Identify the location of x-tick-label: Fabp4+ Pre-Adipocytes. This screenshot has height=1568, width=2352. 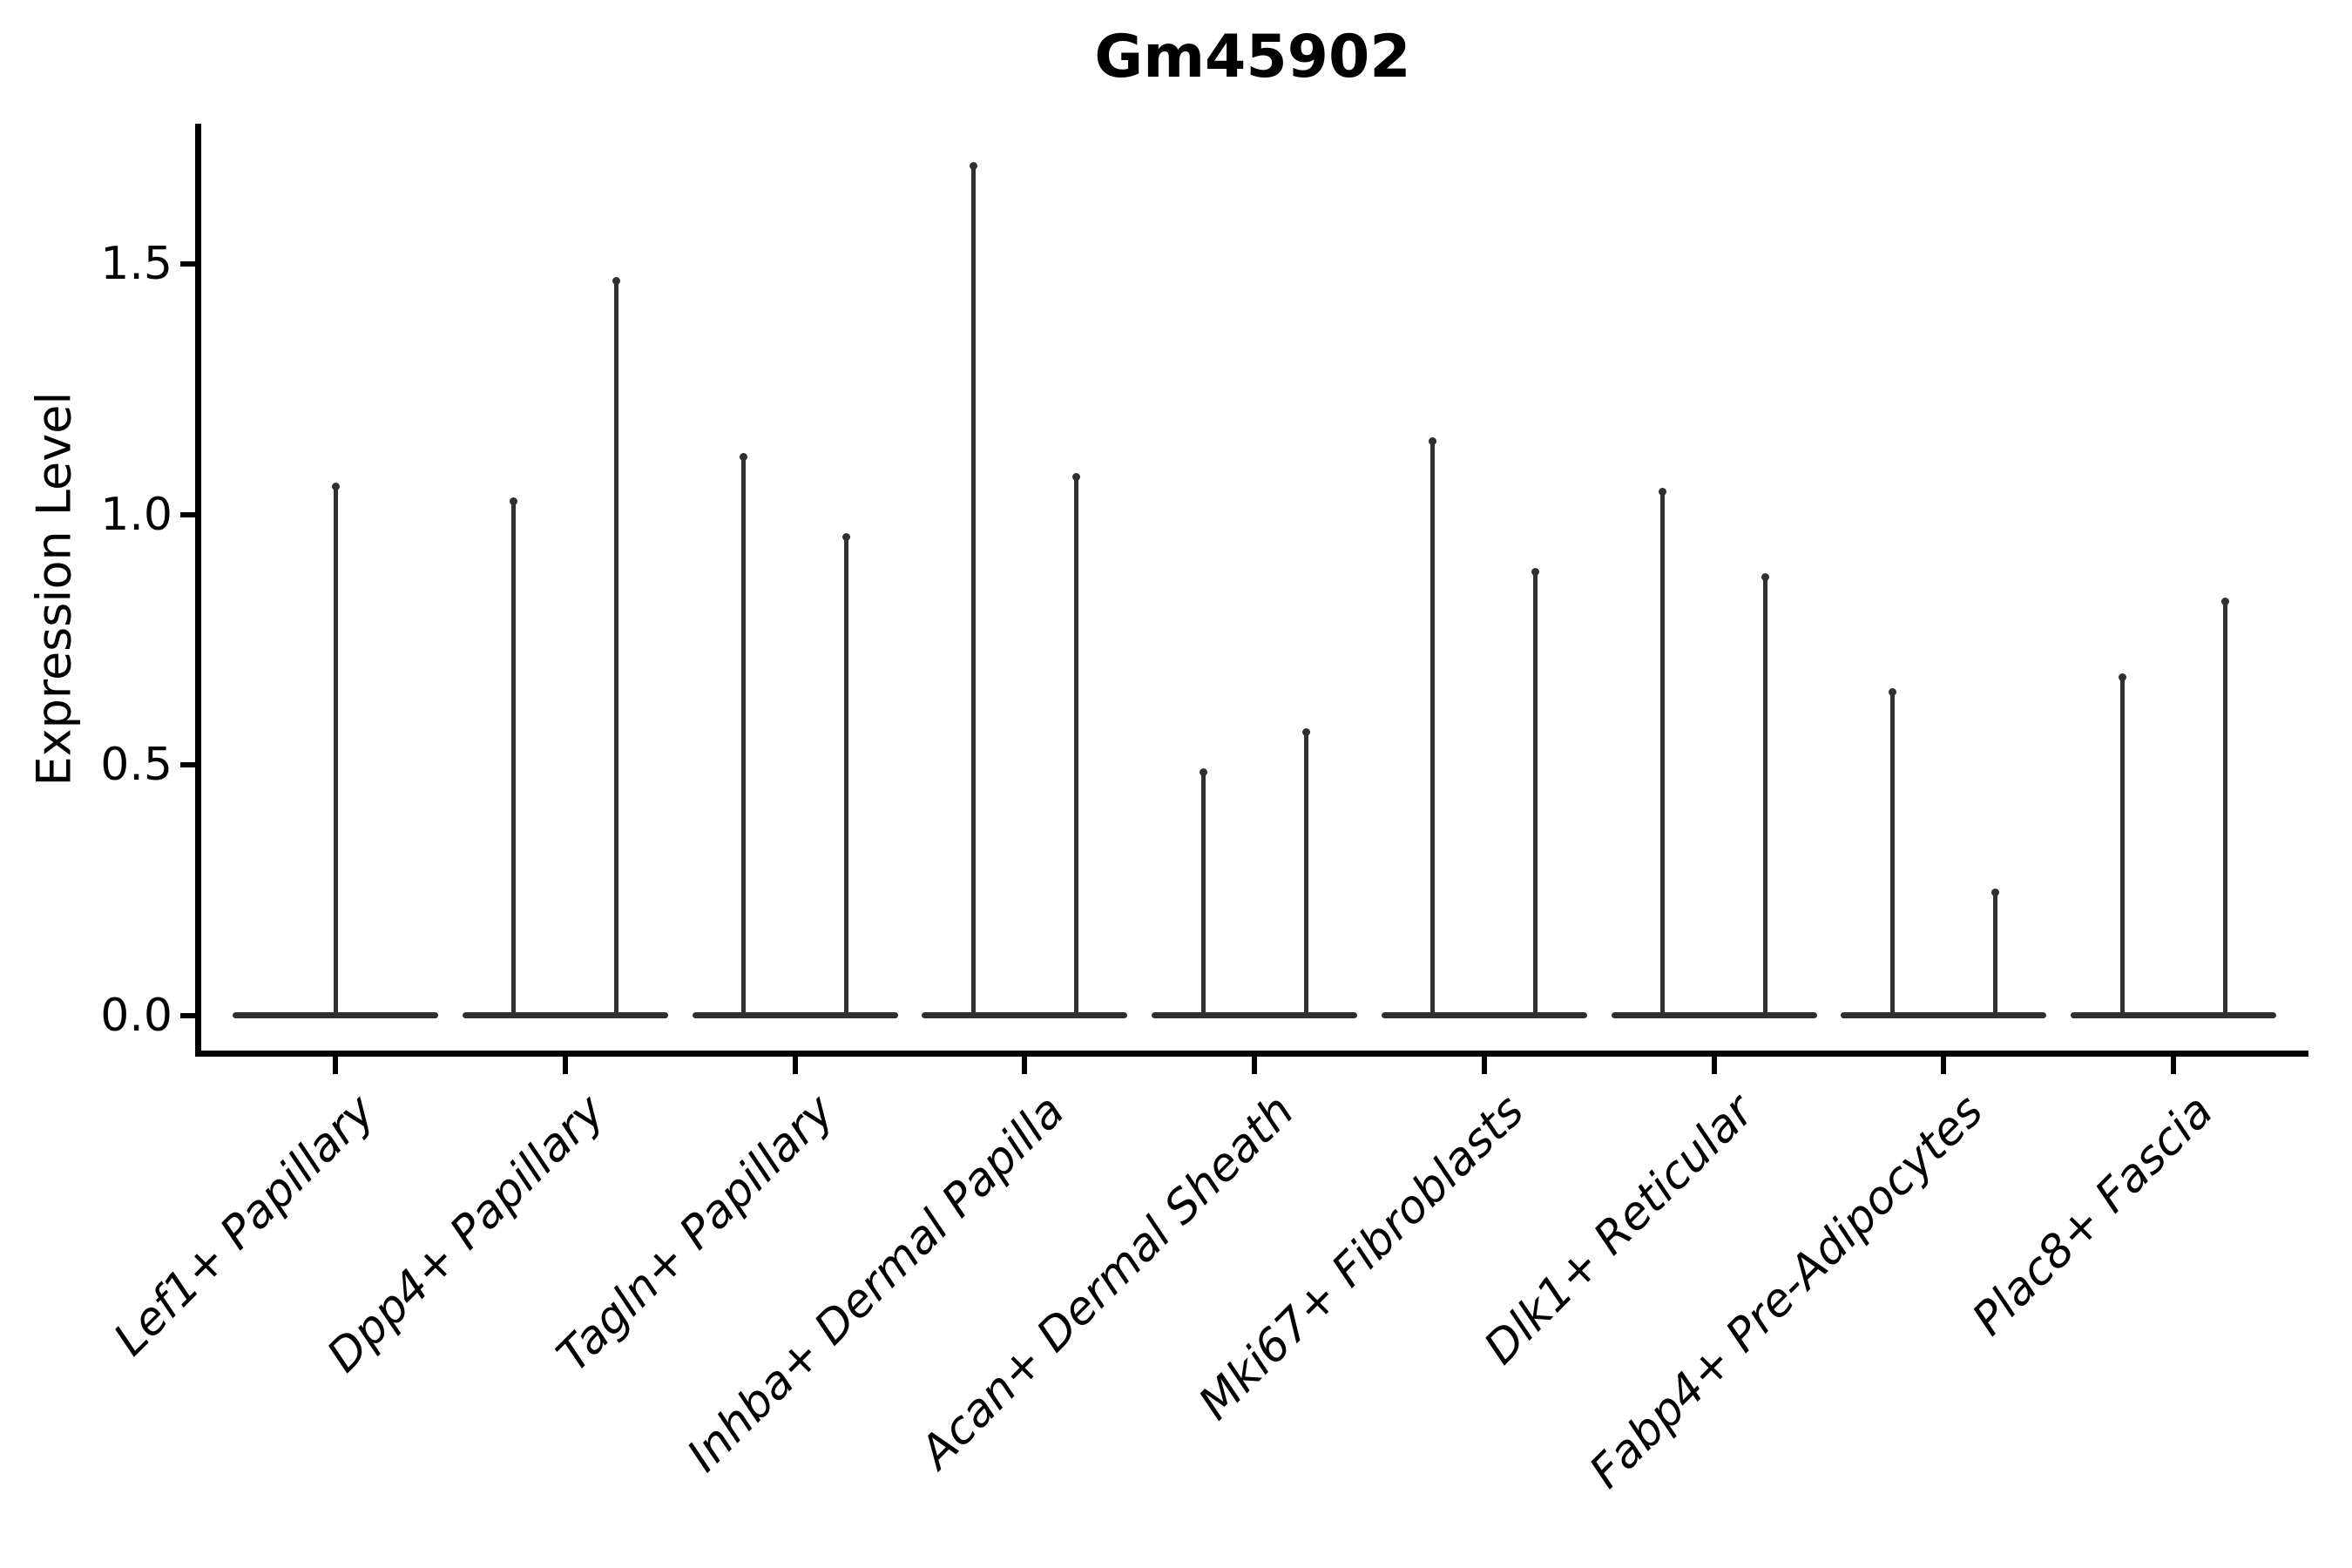
(1787, 1292).